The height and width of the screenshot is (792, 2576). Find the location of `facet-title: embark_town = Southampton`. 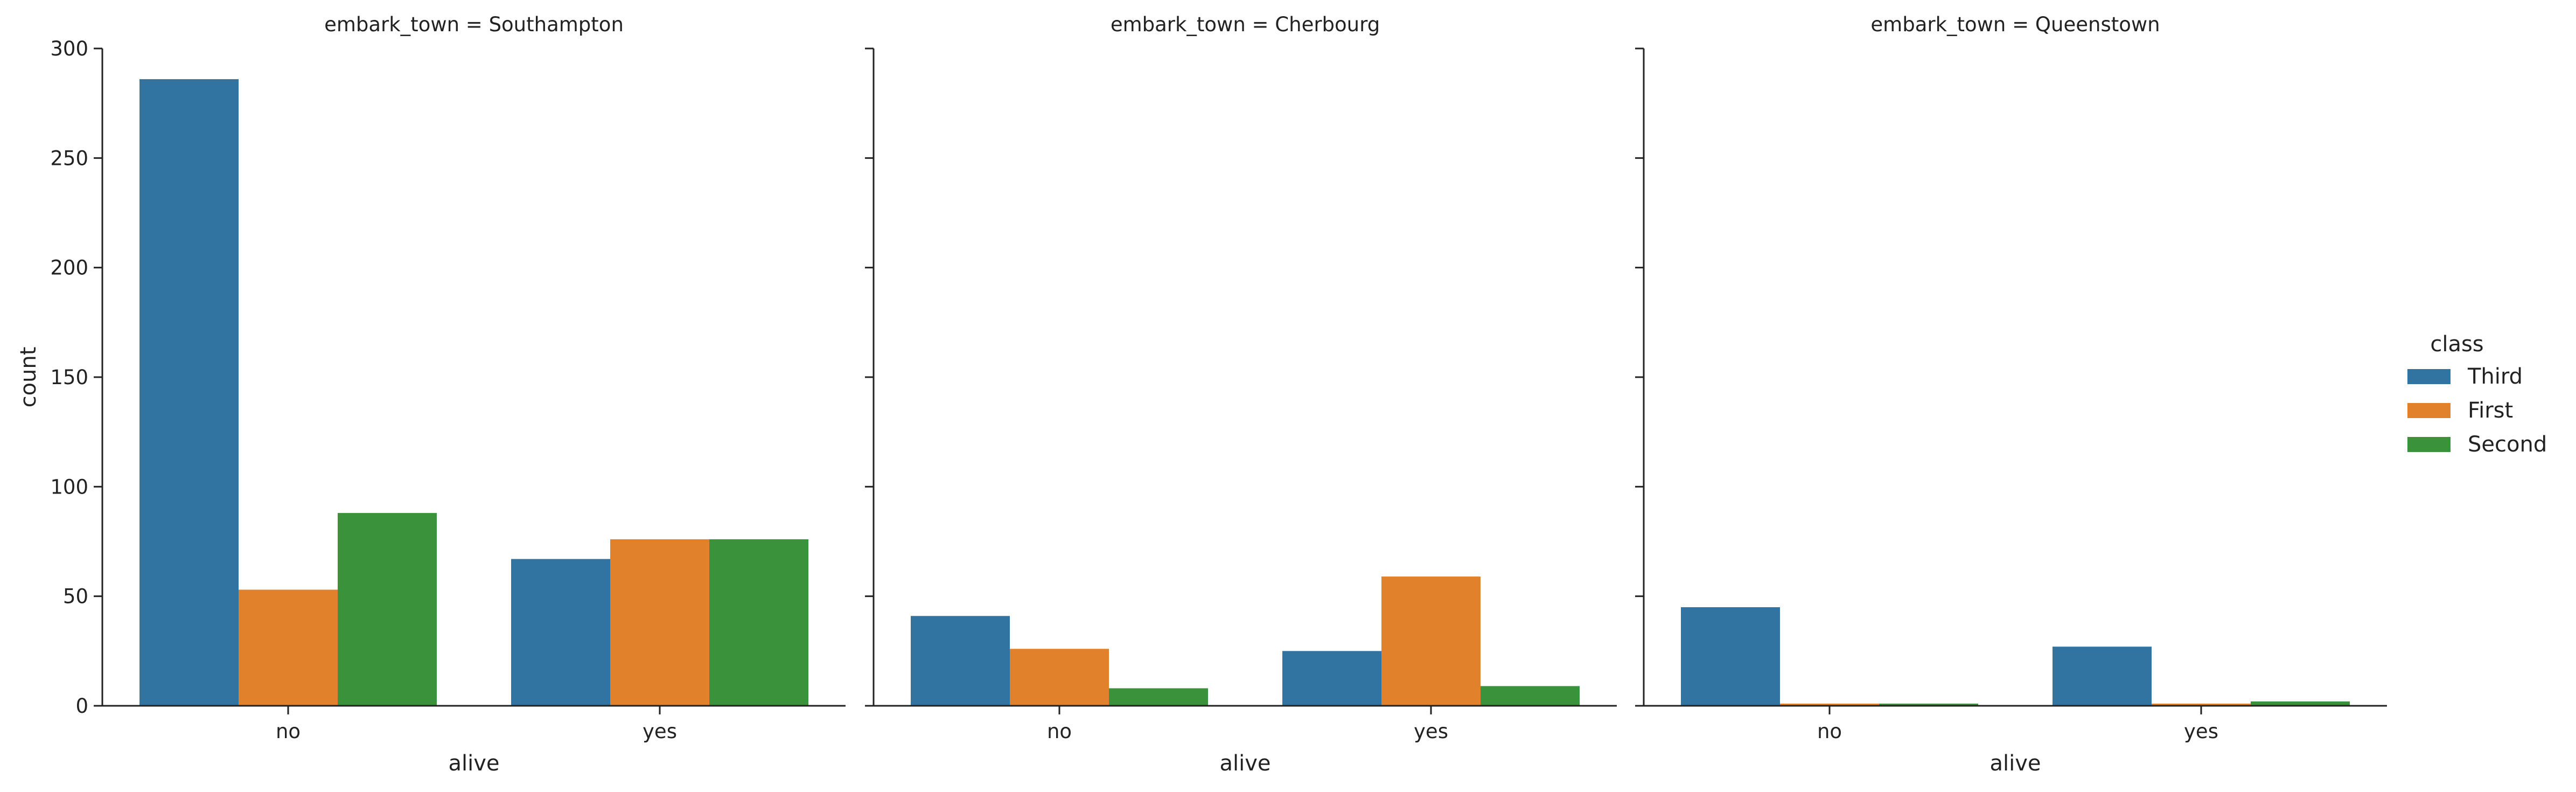

facet-title: embark_town = Southampton is located at coordinates (474, 24).